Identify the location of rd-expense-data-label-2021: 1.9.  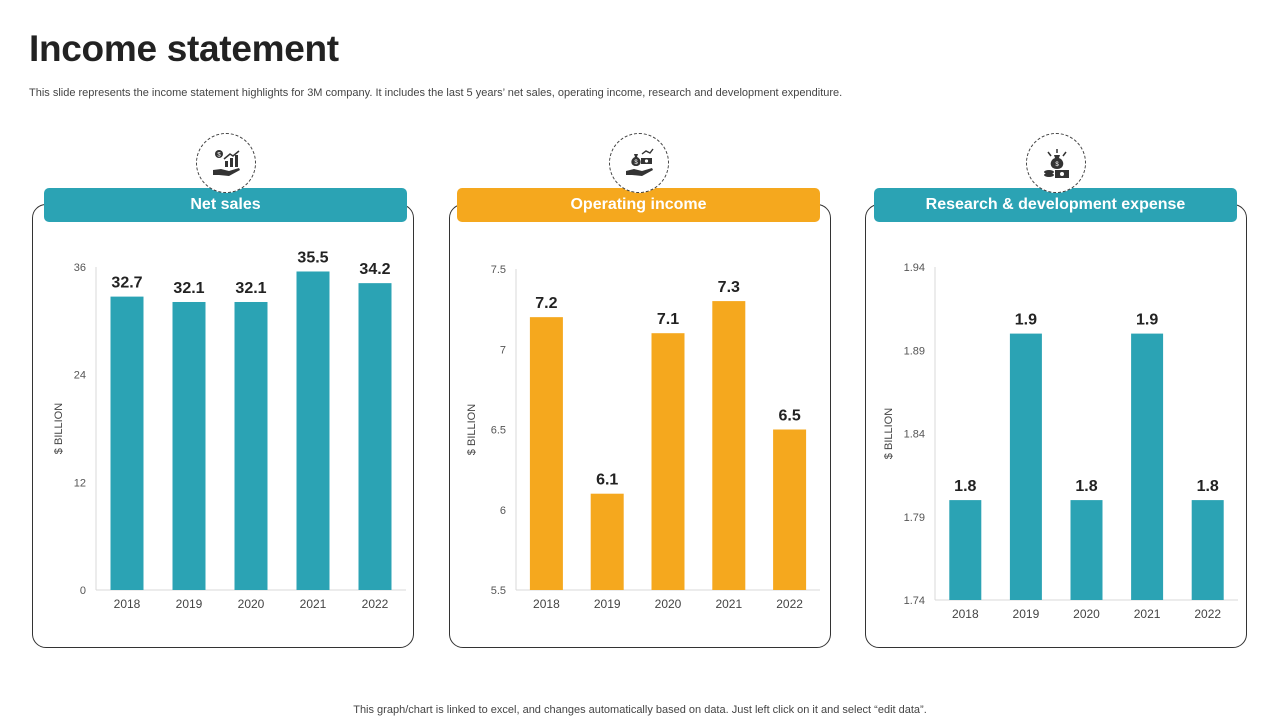
(1147, 320).